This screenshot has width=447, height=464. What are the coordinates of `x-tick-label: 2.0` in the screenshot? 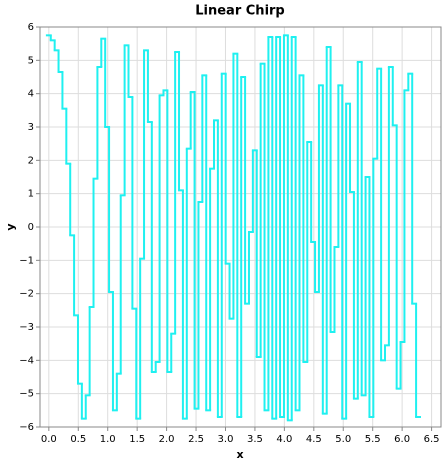 It's located at (167, 439).